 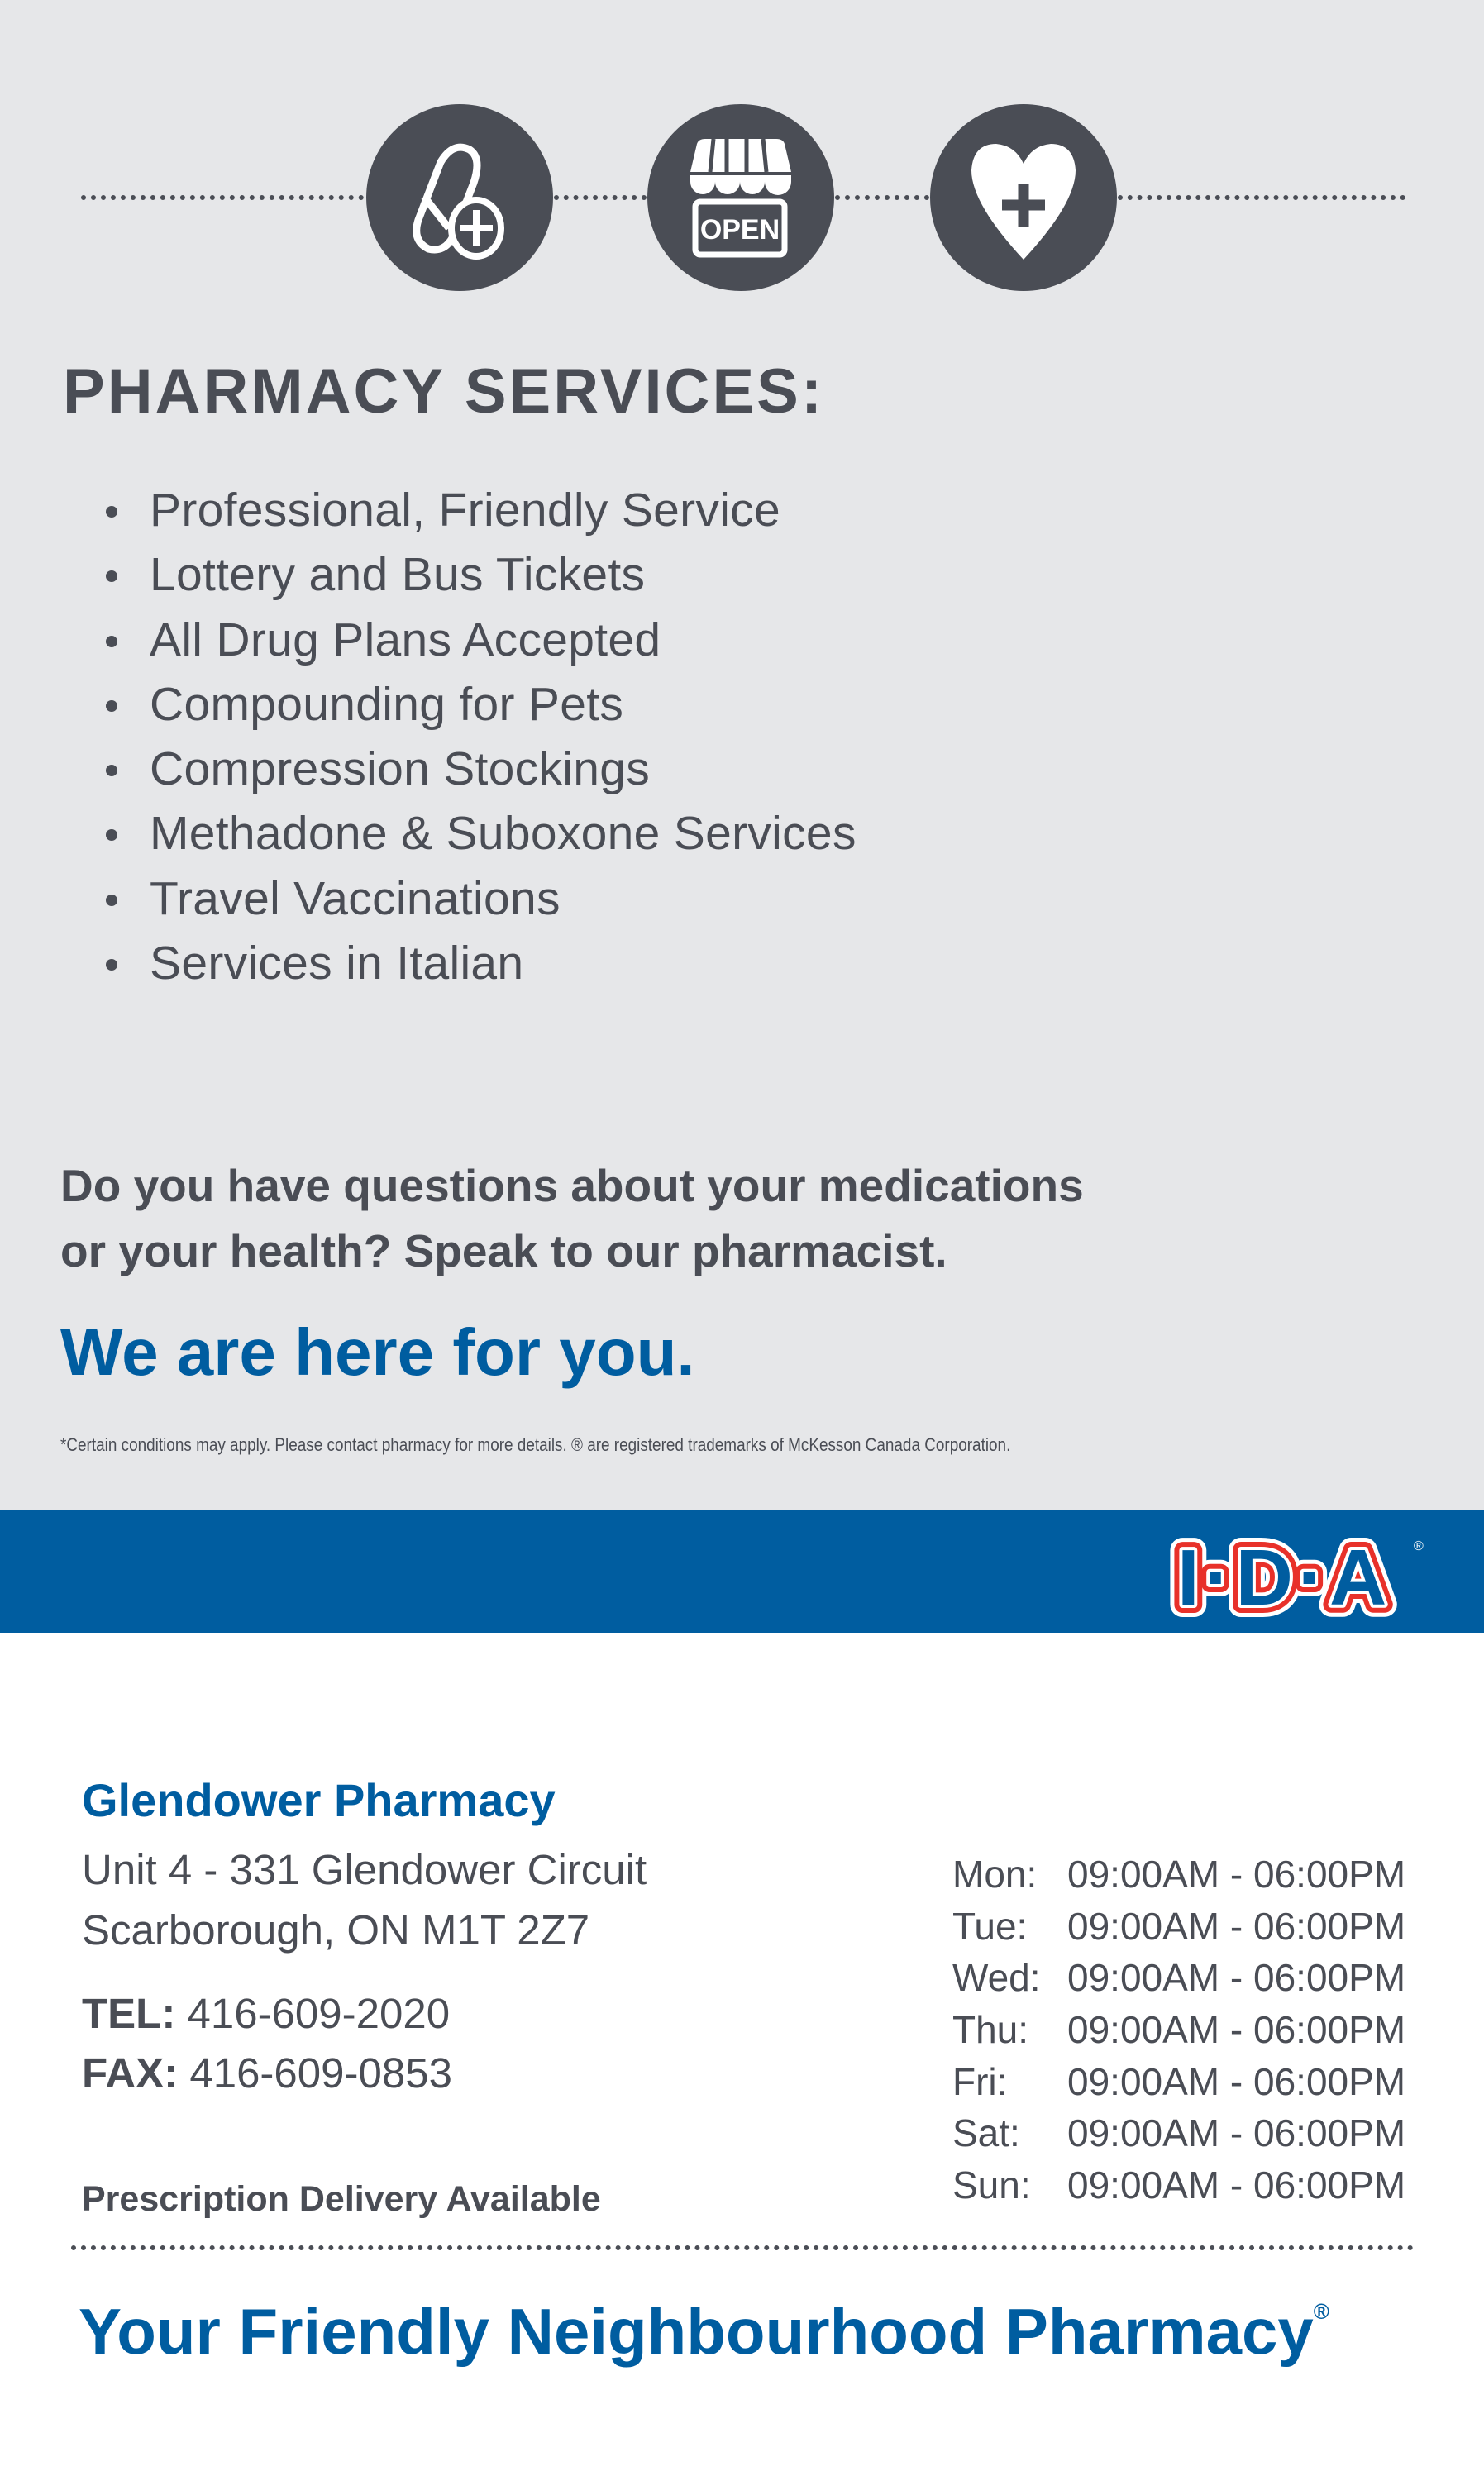 I want to click on hours-row: Sun: 09:00AM - 06:00PM, so click(x=1179, y=2185).